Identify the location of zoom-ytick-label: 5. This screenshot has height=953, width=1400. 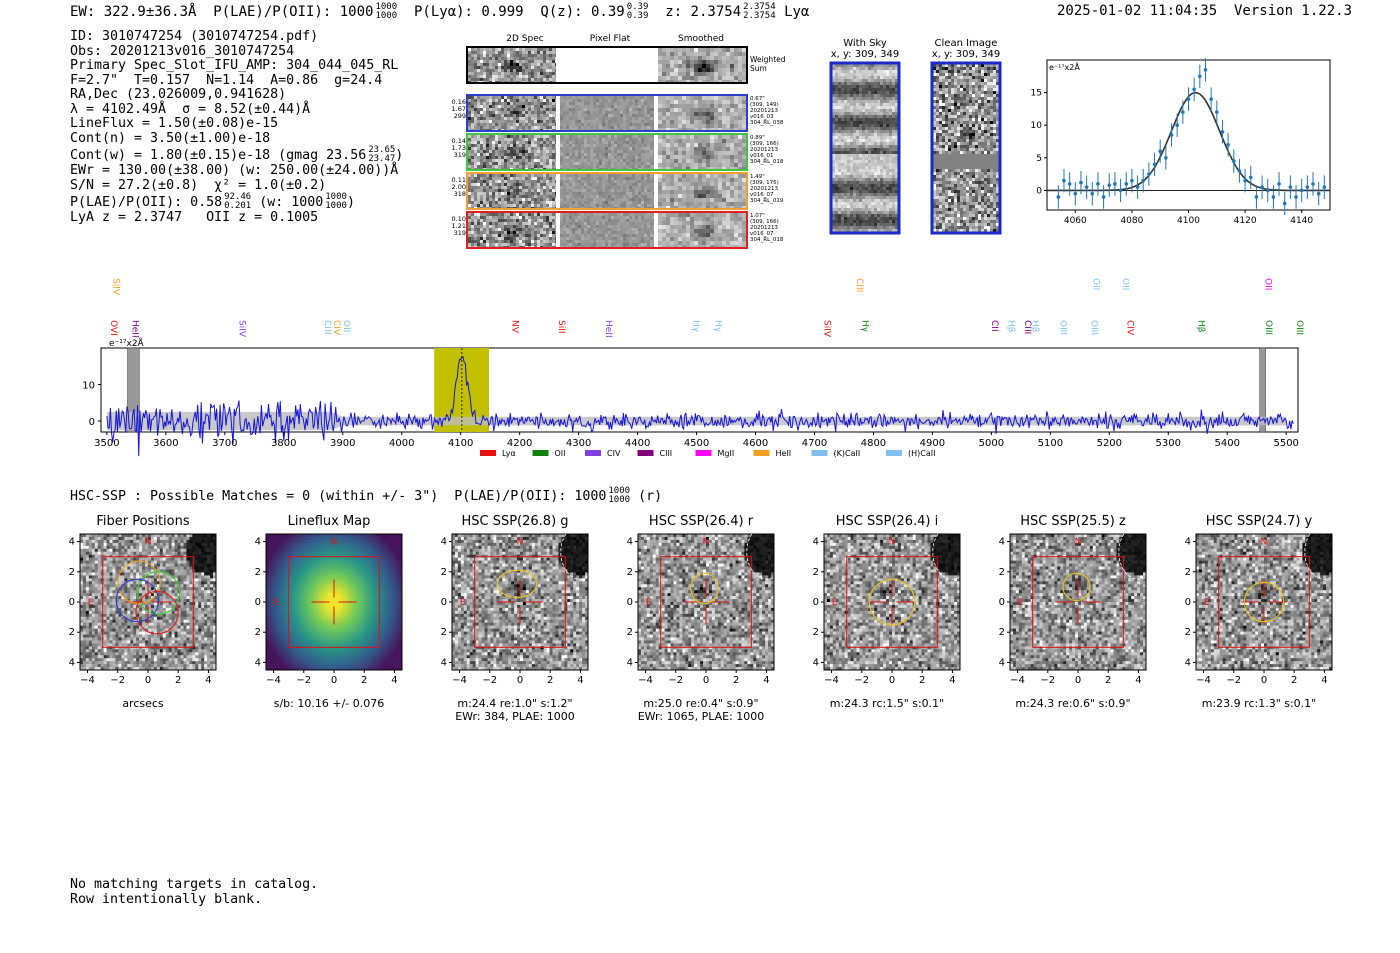
(1039, 159).